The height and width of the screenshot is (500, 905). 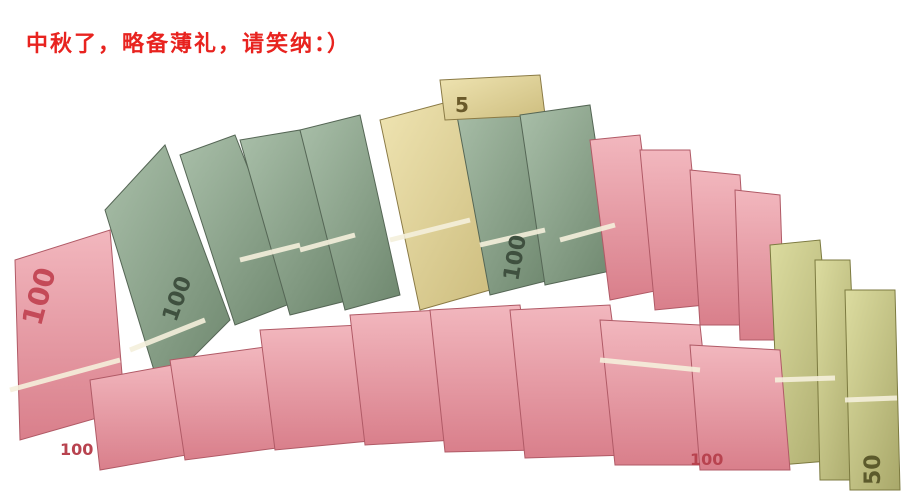 What do you see at coordinates (873, 469) in the screenshot?
I see `denomination-50-right: 50` at bounding box center [873, 469].